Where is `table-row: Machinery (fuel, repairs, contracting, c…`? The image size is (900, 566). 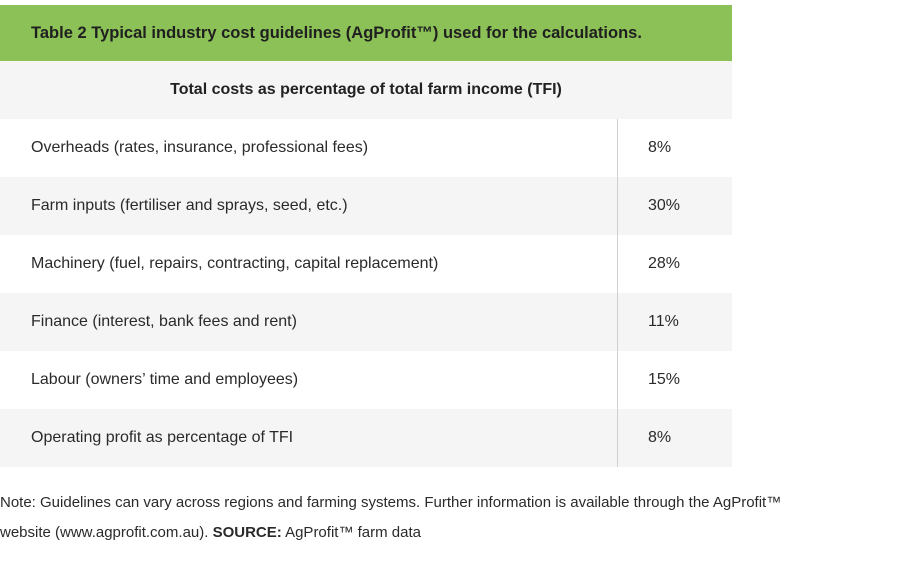
table-row: Machinery (fuel, repairs, contracting, c… is located at coordinates (366, 264).